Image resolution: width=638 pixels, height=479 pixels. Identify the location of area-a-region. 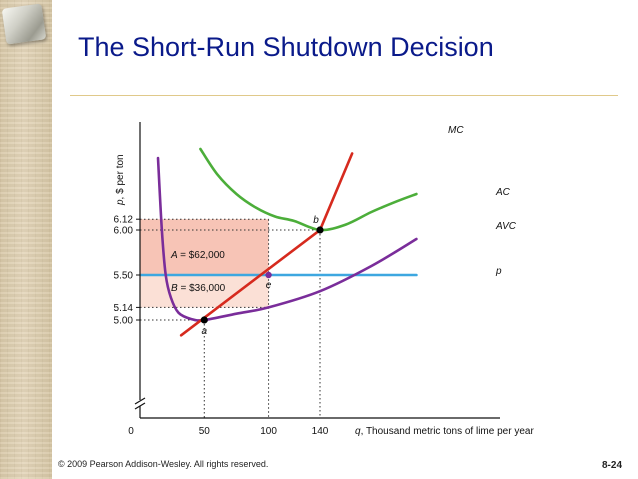
(204, 247).